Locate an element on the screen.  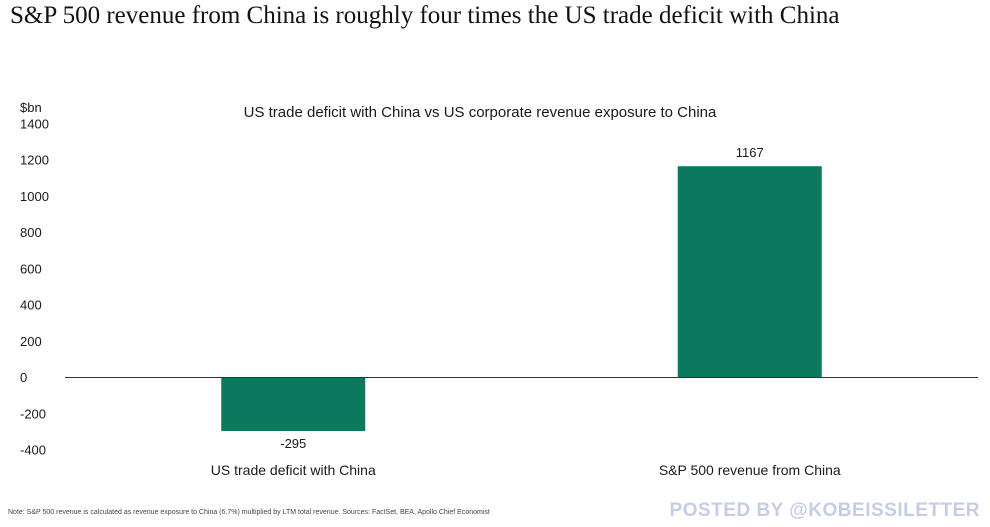
y-tick-label: 1000 is located at coordinates (34, 196).